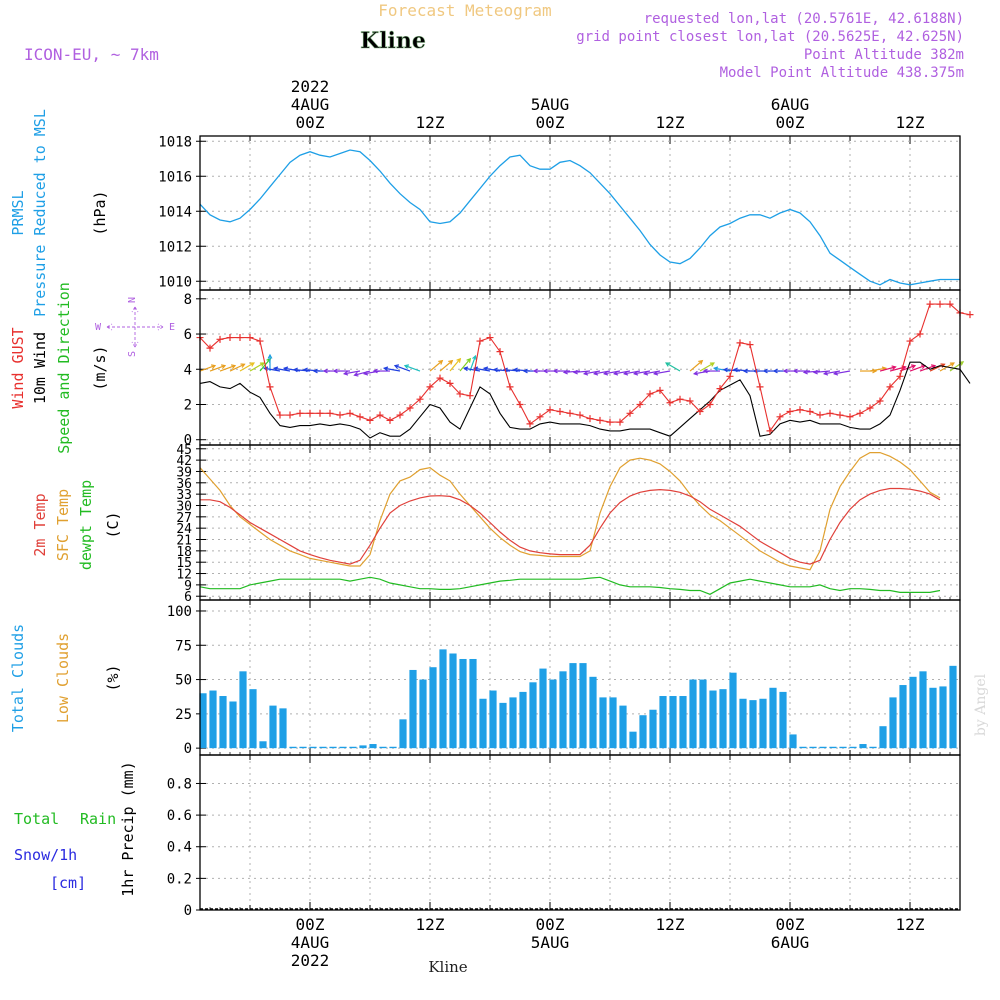 This screenshot has width=1000, height=1000. What do you see at coordinates (464, 10) in the screenshot?
I see `meteogram-title: Forecast Meteogram` at bounding box center [464, 10].